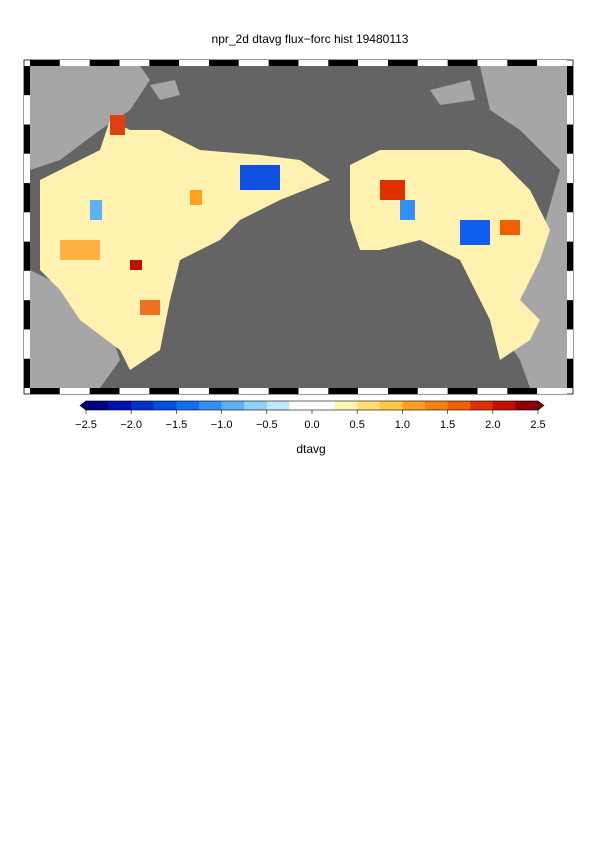 The image size is (595, 847). Describe the element at coordinates (492, 425) in the screenshot. I see `colorbar-tick-label: 2.0` at that location.